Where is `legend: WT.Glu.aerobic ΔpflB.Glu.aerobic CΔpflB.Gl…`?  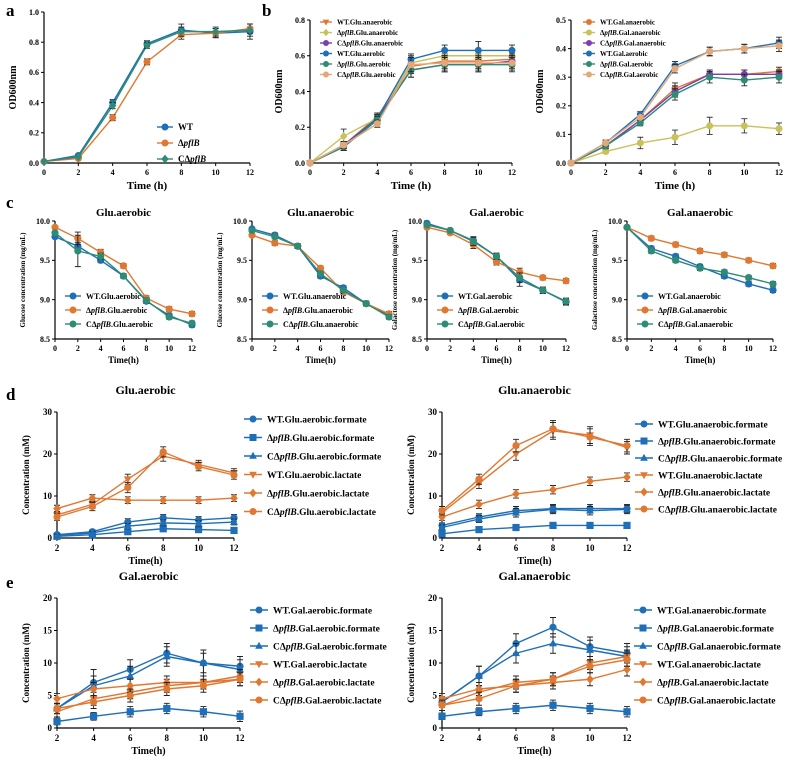
legend: WT.Glu.aerobic ΔpflB.Glu.aerobic CΔpflB.Gl… is located at coordinates (109, 310).